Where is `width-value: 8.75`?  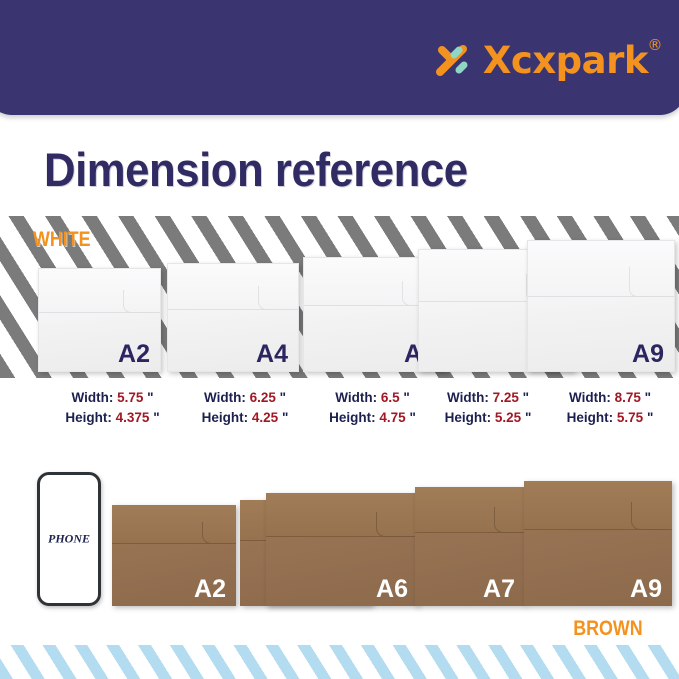 width-value: 8.75 is located at coordinates (627, 397).